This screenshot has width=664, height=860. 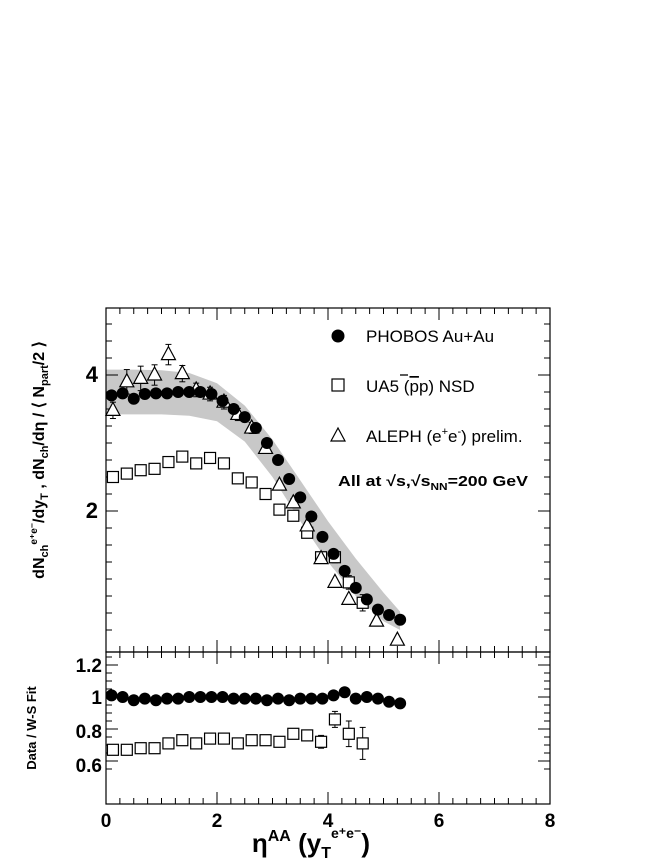 I want to click on legend-marker-ua5, so click(x=338, y=385).